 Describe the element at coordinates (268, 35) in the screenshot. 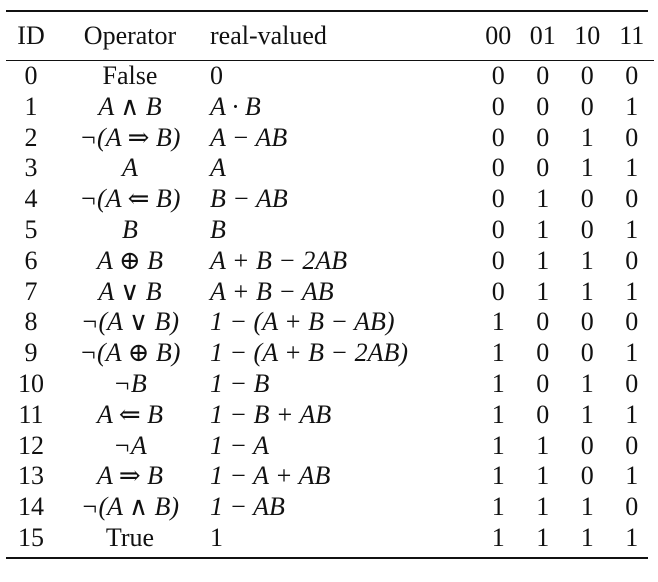

I see `header-real-valued: real-valued` at that location.